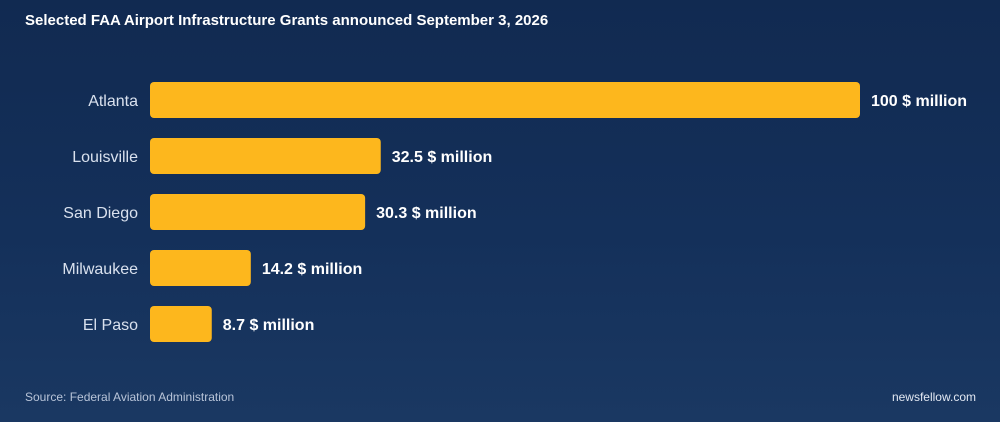 This screenshot has width=1000, height=422. Describe the element at coordinates (113, 101) in the screenshot. I see `category-label: Atlanta` at that location.